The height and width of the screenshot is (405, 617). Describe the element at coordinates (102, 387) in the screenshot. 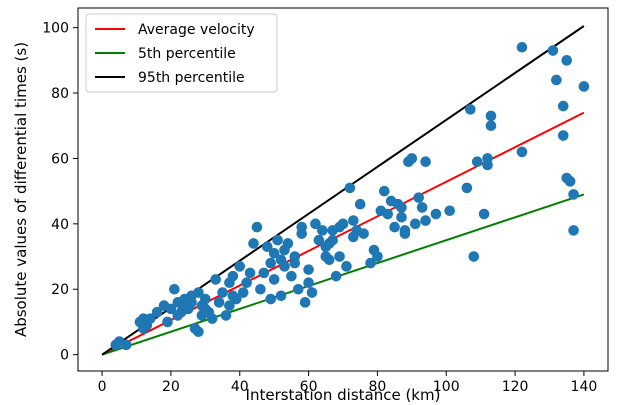

I see `x-tick-label: 0` at that location.